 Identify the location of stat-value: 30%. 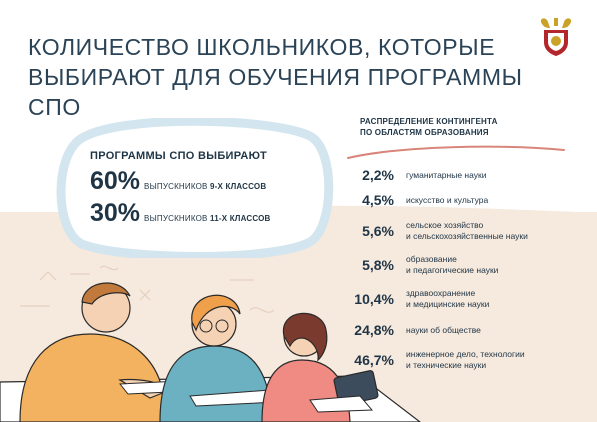
(115, 213).